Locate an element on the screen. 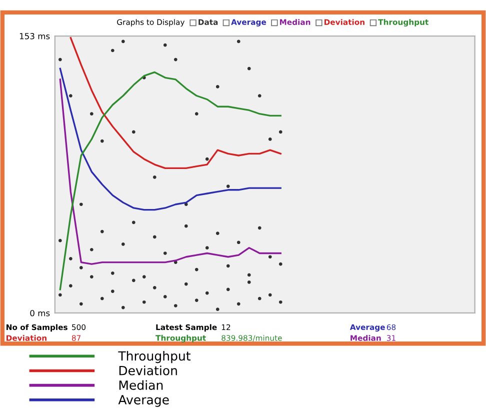 This screenshot has height=414, width=486. legend-label: Deviation is located at coordinates (148, 371).